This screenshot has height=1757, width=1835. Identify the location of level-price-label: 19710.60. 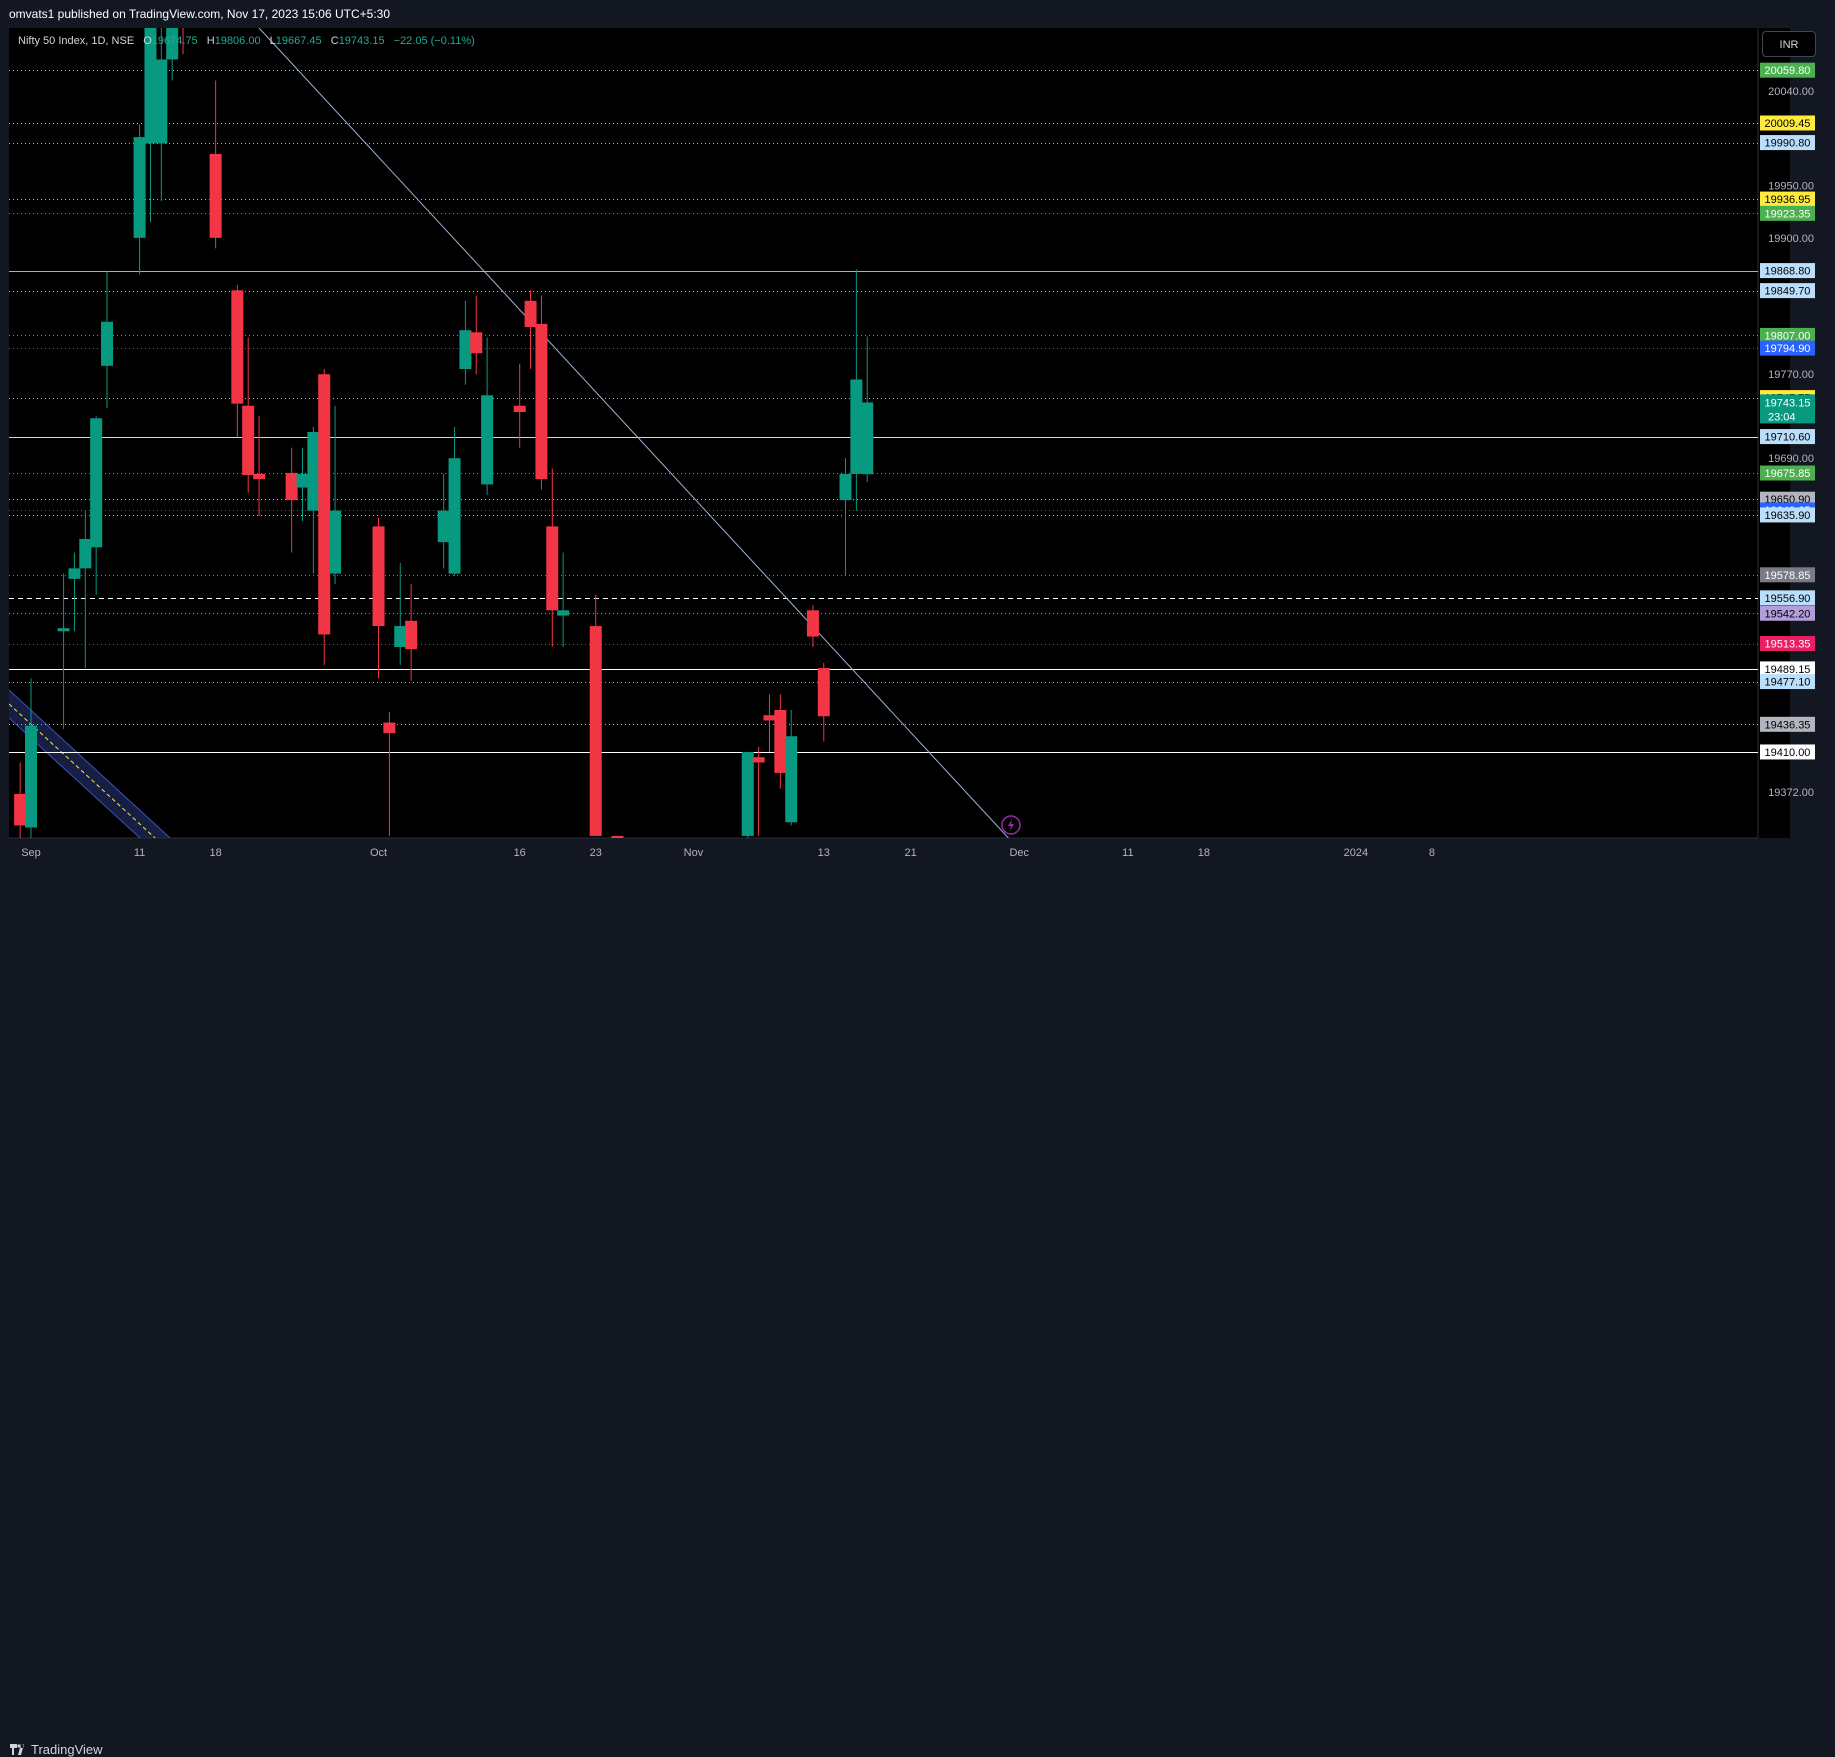
(1787, 437).